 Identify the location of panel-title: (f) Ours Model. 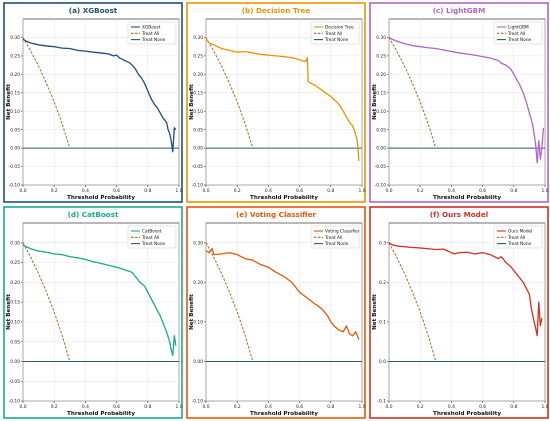
(459, 214).